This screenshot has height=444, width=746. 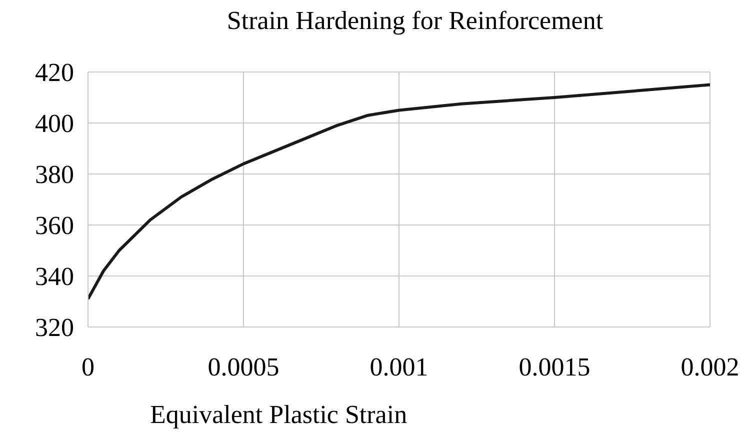 What do you see at coordinates (279, 415) in the screenshot?
I see `x-axis-title: Equivalent Plastic Strain` at bounding box center [279, 415].